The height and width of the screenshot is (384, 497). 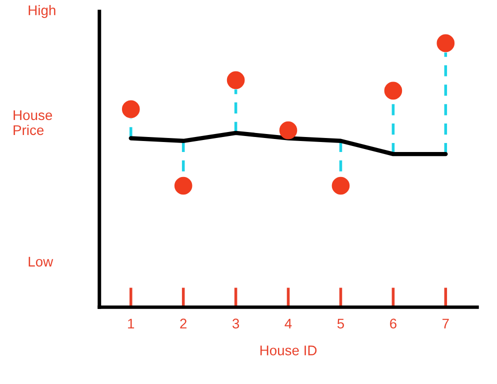 I want to click on x-tick-label: 5, so click(x=340, y=323).